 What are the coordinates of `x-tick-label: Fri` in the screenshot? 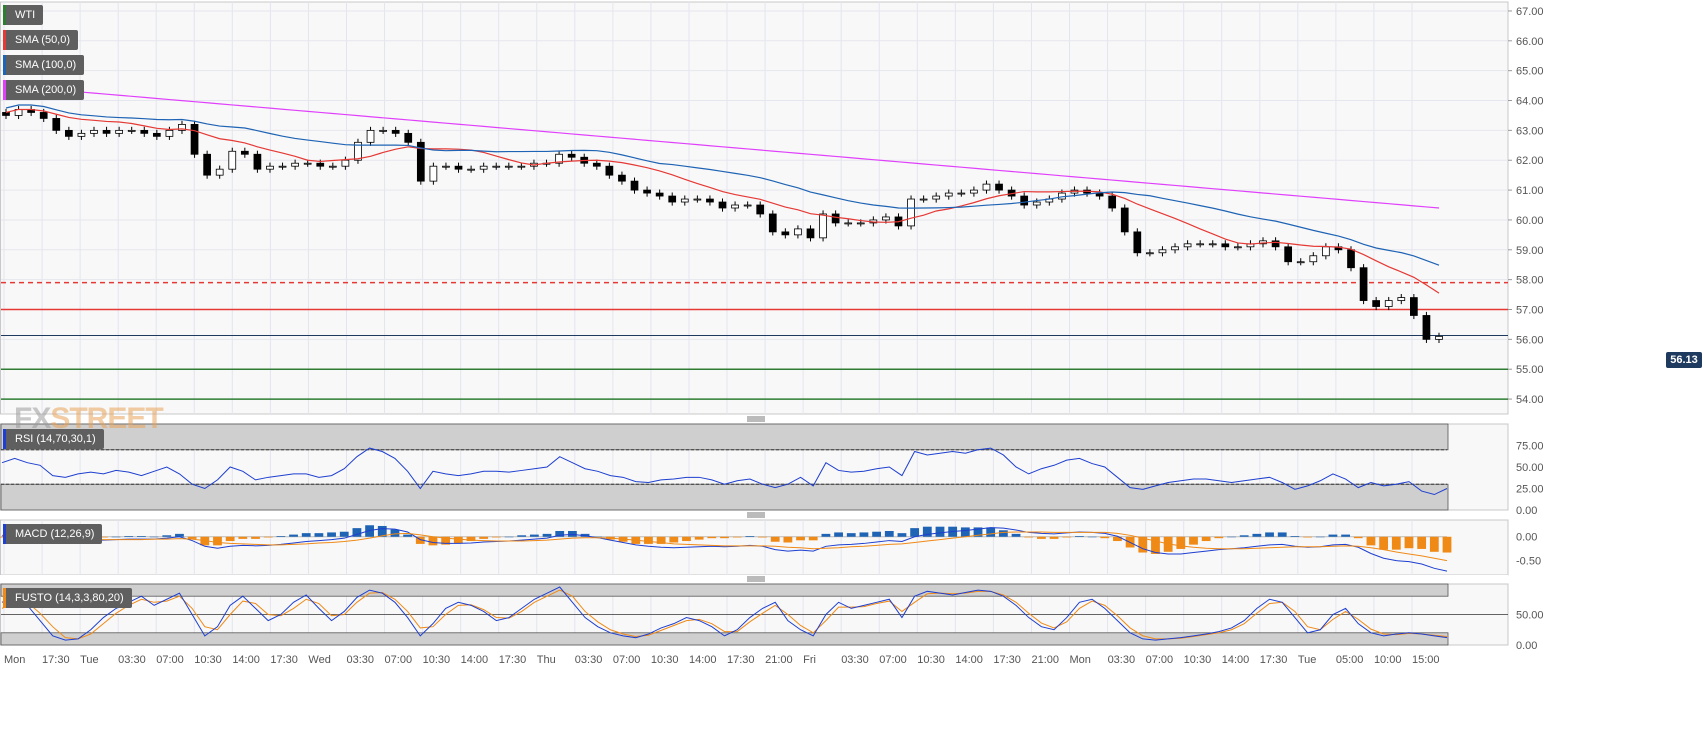 It's located at (809, 660).